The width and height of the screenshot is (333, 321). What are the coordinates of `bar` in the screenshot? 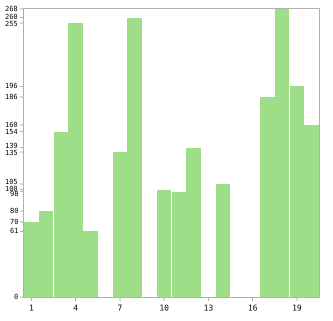 It's located at (223, 240).